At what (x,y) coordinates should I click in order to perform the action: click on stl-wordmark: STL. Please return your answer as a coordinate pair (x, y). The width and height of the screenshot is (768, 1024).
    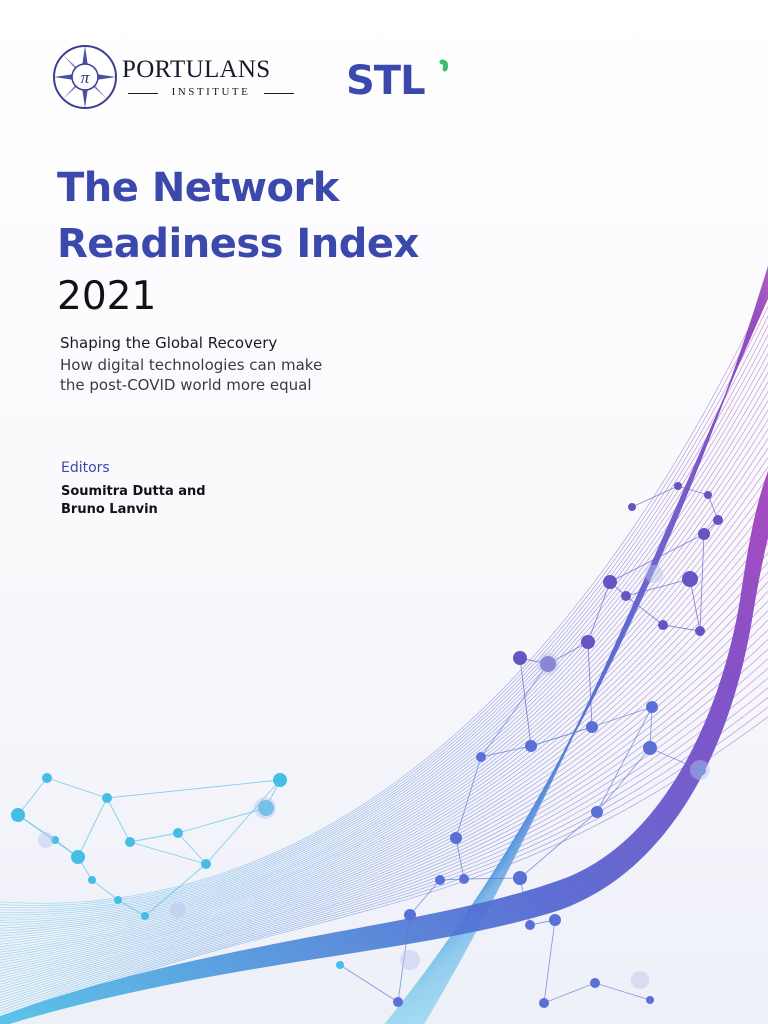
    Looking at the image, I should click on (385, 79).